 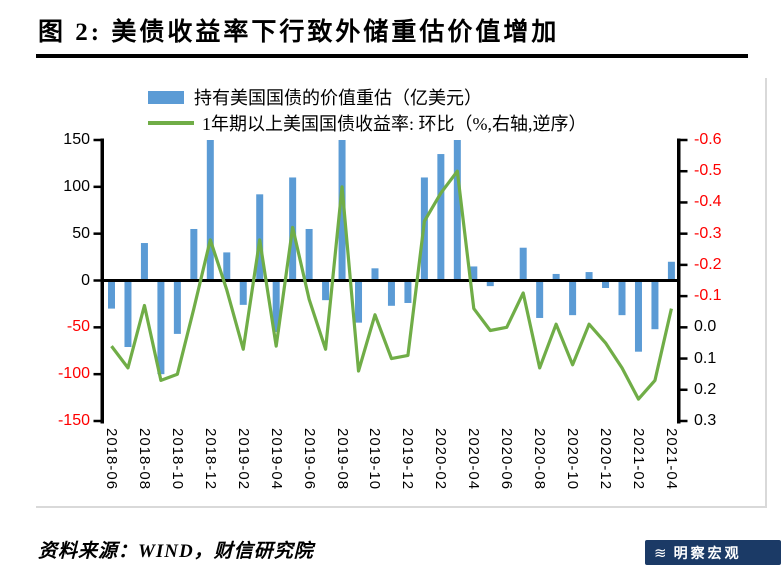 I want to click on chart-right-border, so click(x=766, y=293).